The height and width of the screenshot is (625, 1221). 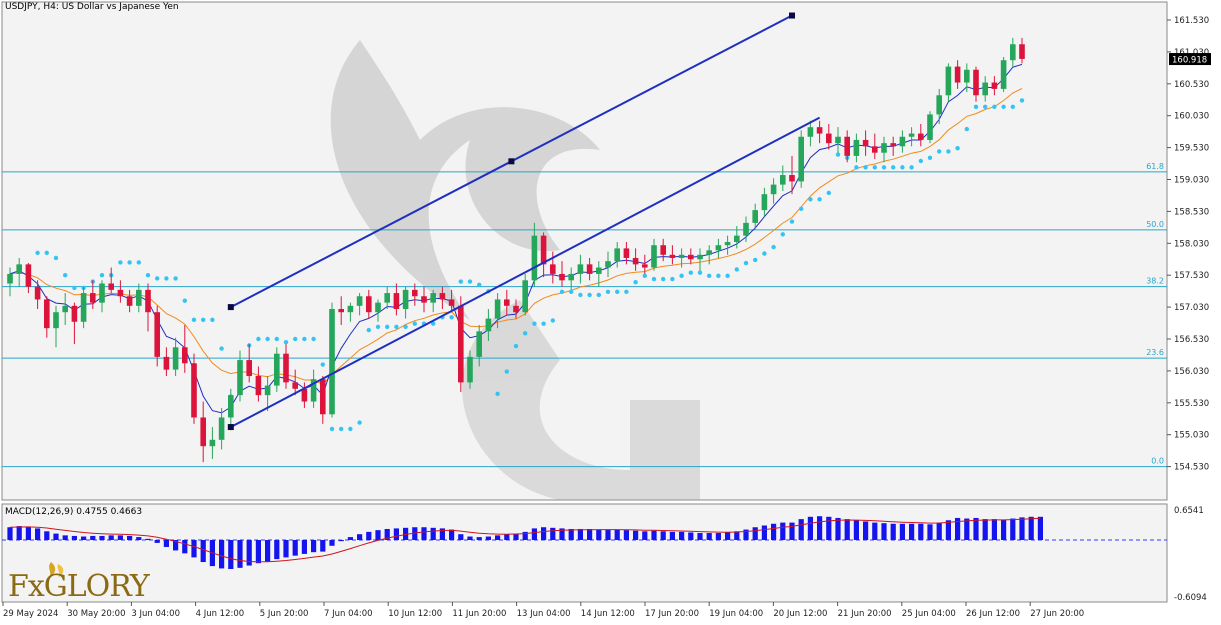 I want to click on macd-indicator, so click(x=584, y=542).